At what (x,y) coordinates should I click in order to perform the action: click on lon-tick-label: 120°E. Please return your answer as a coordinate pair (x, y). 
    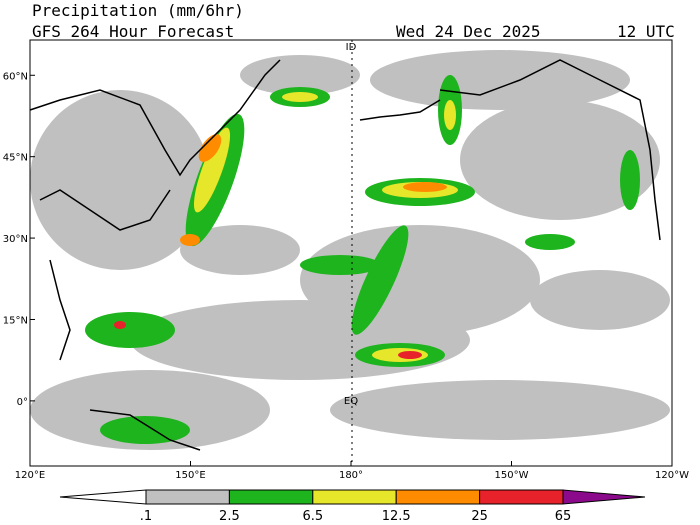
    Looking at the image, I should click on (30, 475).